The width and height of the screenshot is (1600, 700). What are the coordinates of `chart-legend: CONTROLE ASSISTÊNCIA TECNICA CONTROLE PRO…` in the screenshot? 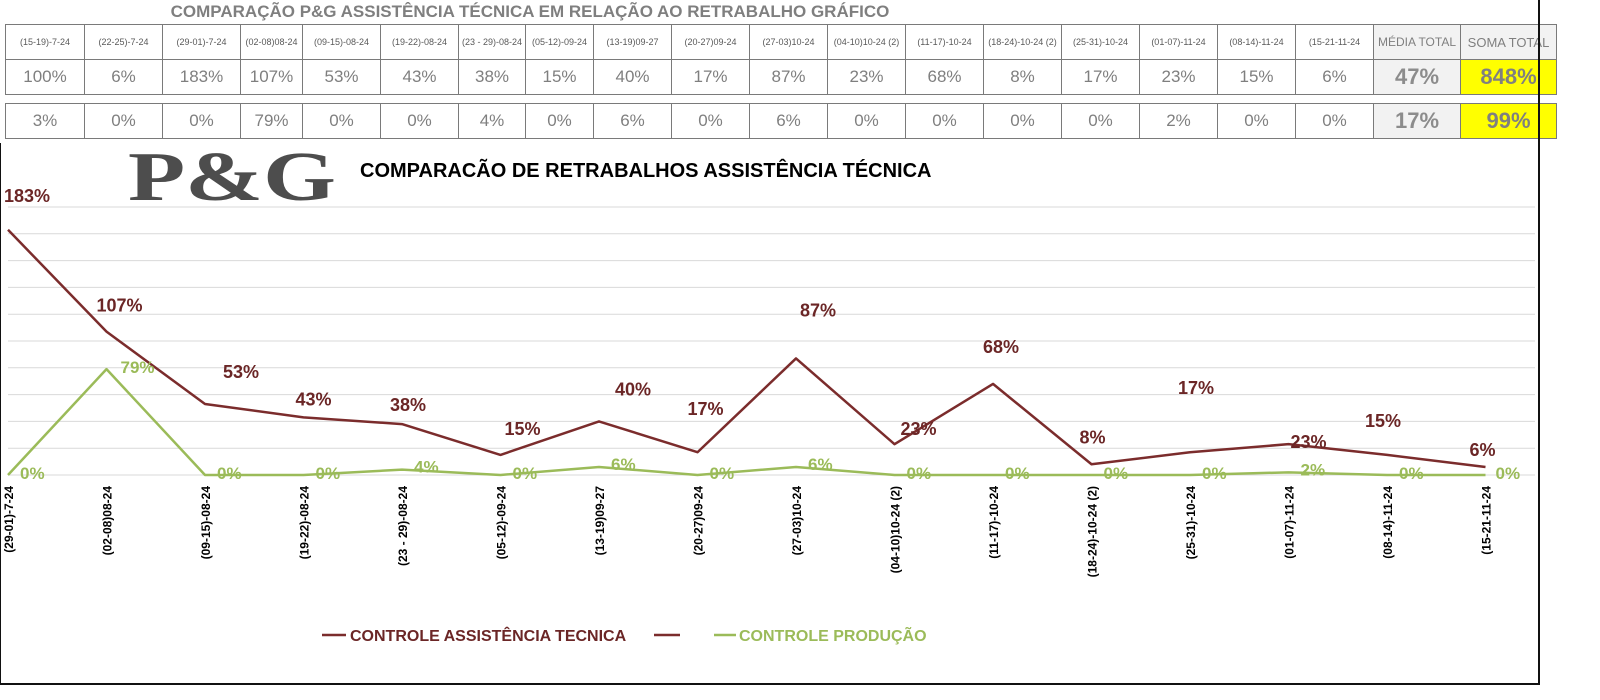 It's located at (624, 635).